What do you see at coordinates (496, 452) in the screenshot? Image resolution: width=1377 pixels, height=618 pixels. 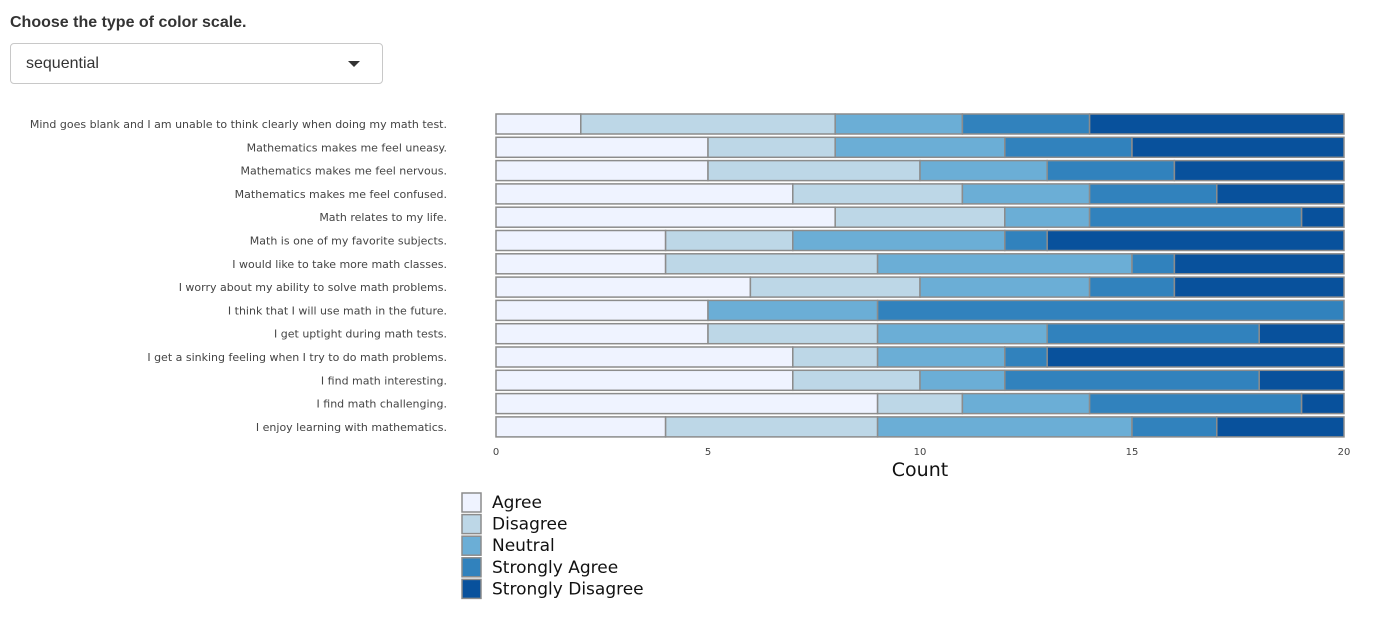 I see `x-tick-label: 0` at bounding box center [496, 452].